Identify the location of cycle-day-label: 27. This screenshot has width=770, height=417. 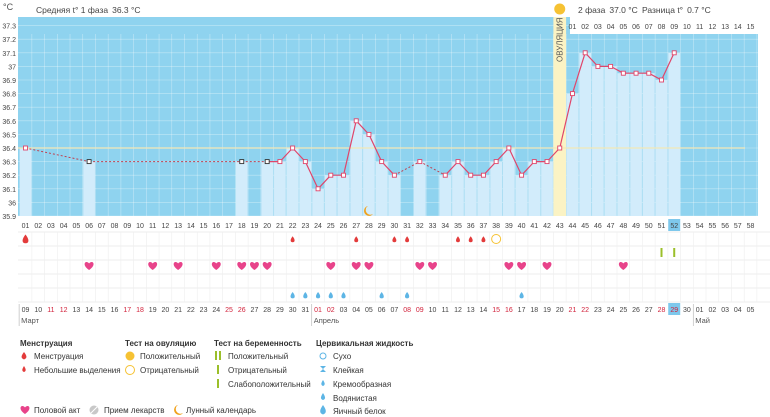
(356, 226).